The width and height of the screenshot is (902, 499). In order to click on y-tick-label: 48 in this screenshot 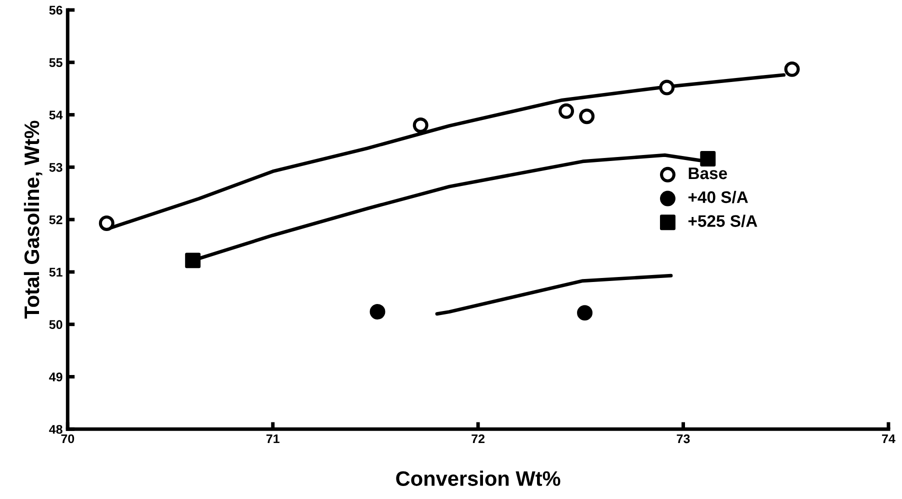, I will do `click(55, 429)`.